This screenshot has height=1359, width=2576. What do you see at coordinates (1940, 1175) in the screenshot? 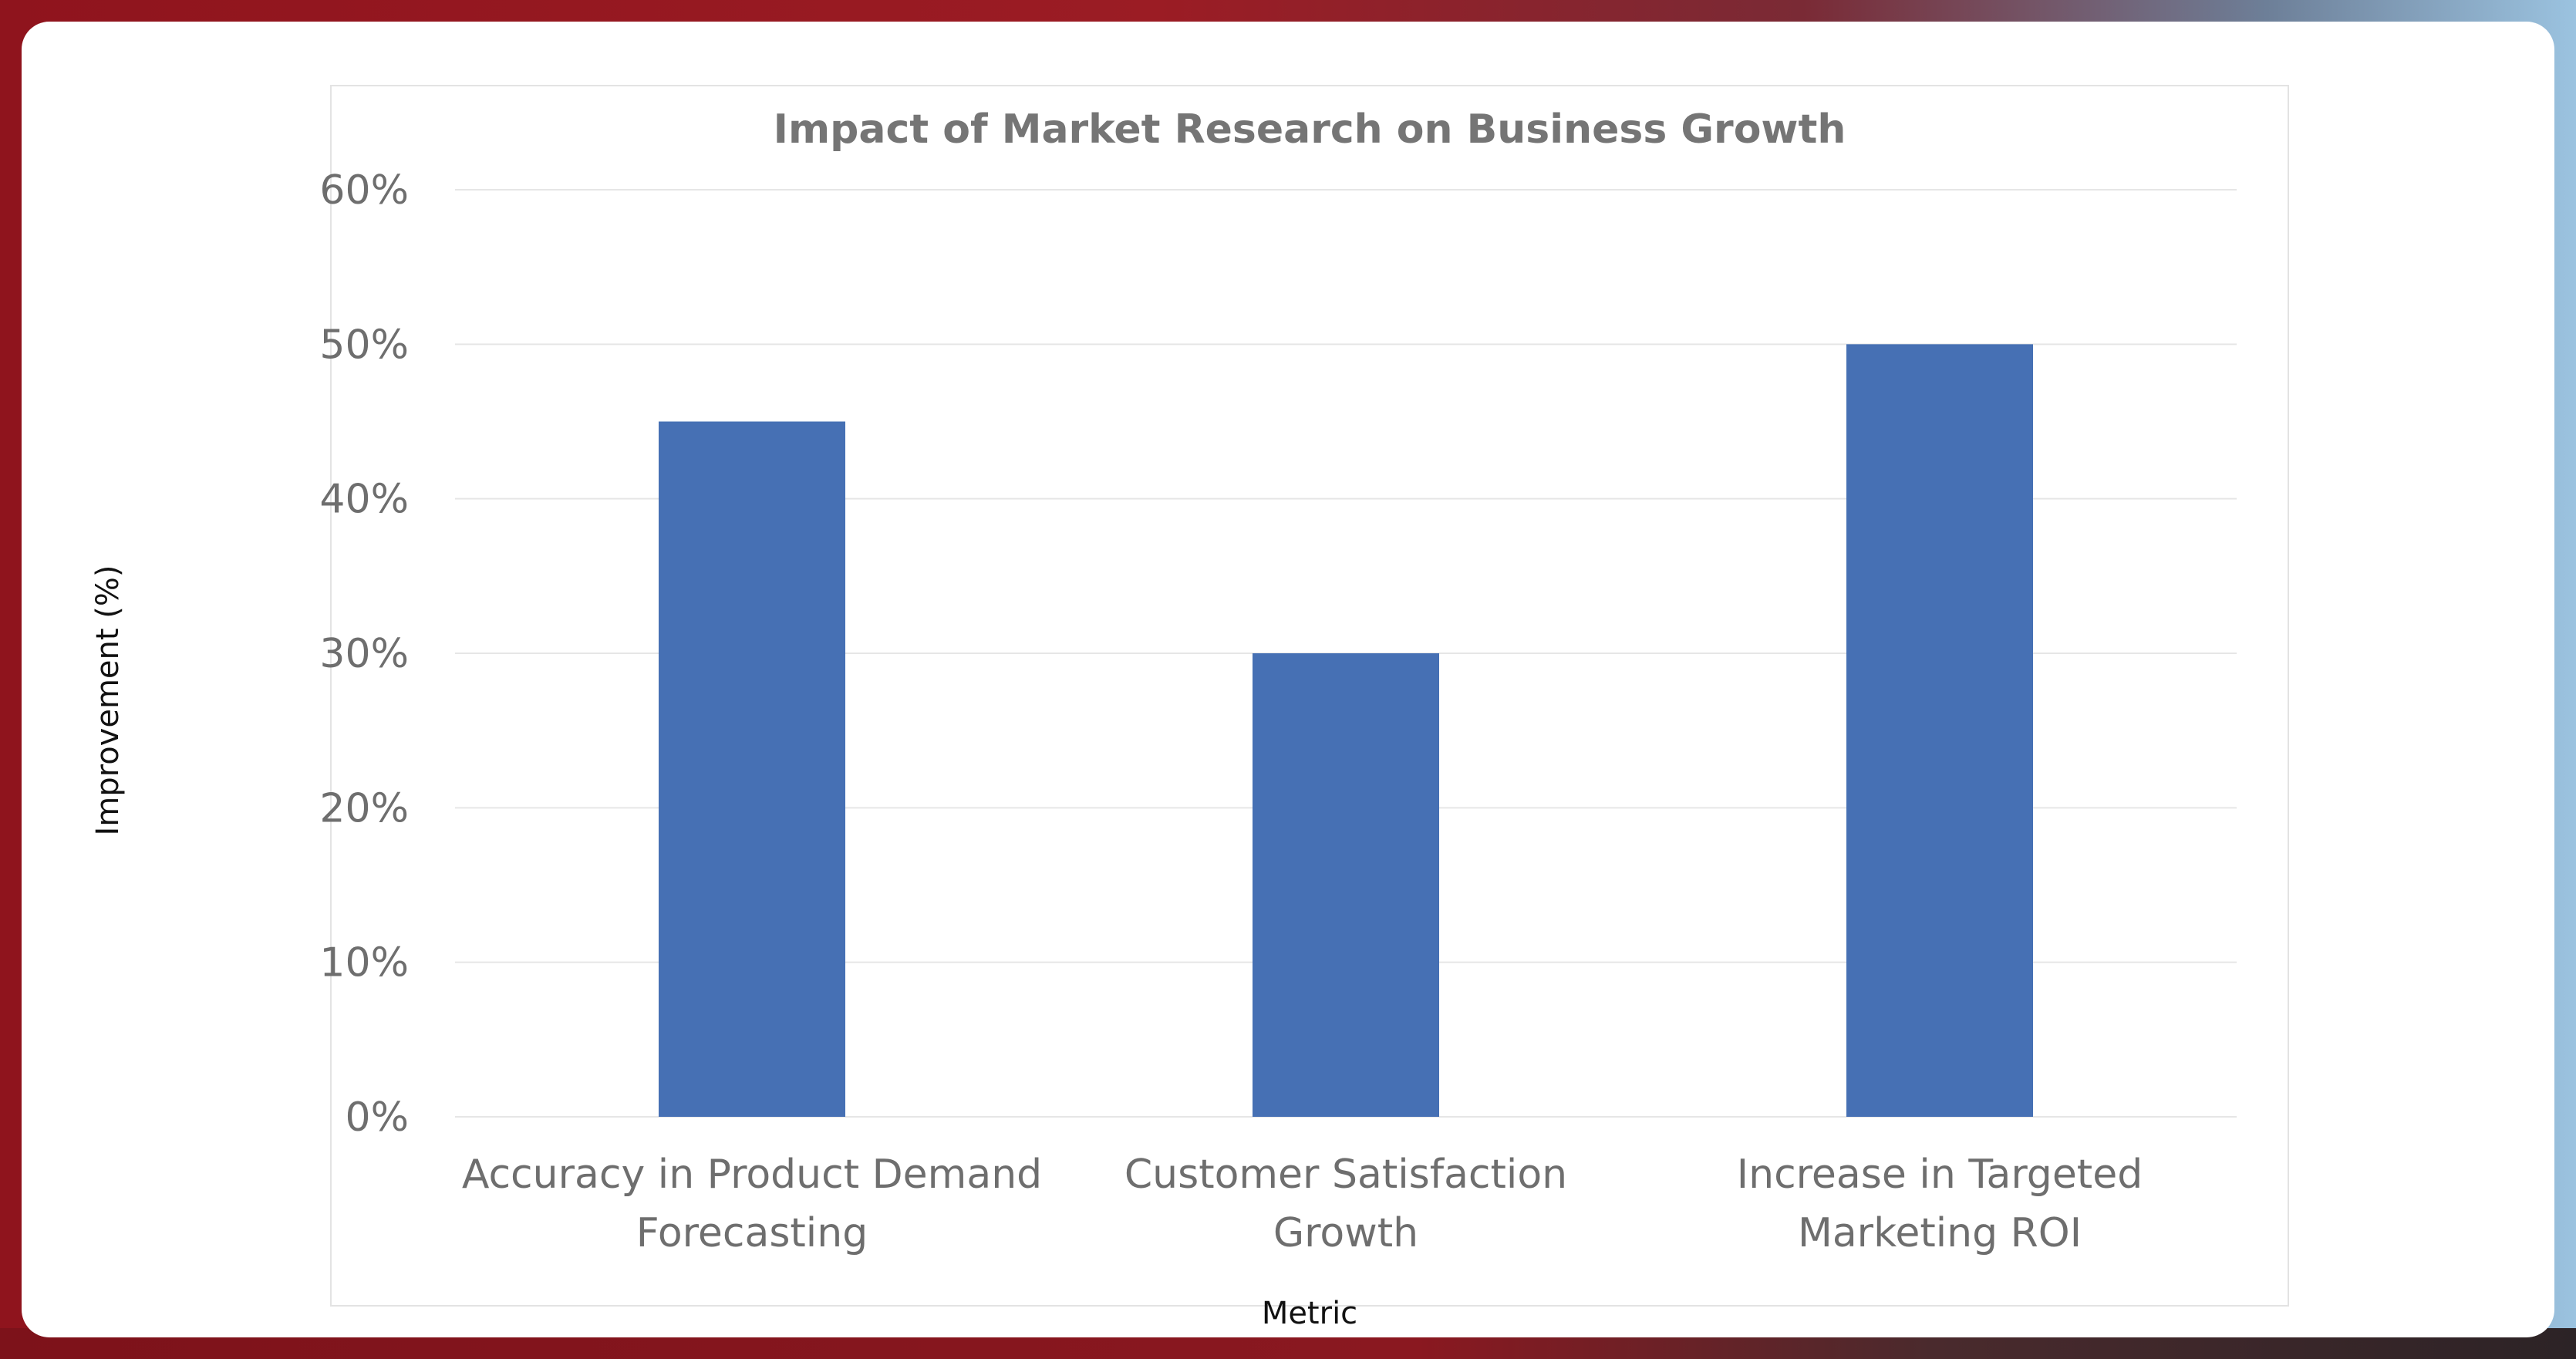
I see `x-tick-label: Increase in Targeted` at bounding box center [1940, 1175].